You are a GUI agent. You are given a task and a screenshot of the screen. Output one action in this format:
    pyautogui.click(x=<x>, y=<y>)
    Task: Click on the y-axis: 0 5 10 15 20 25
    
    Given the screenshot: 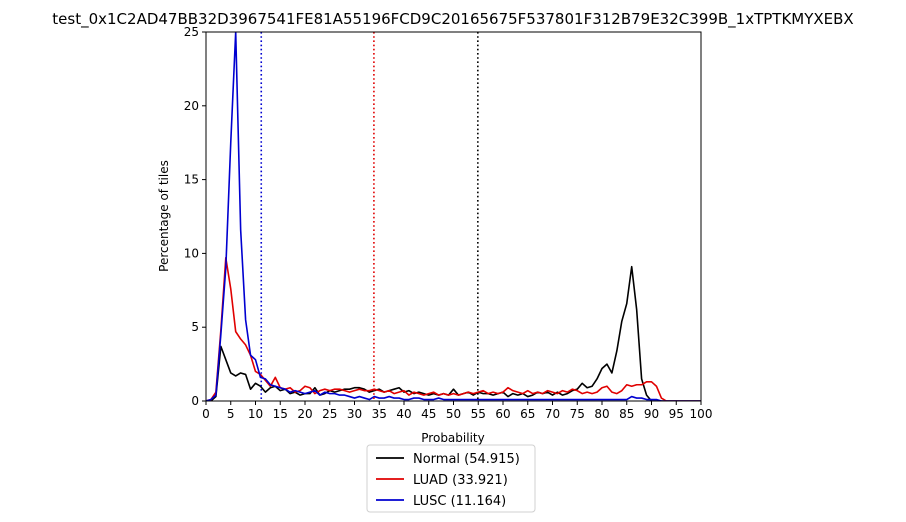 What is the action you would take?
    pyautogui.click(x=195, y=216)
    